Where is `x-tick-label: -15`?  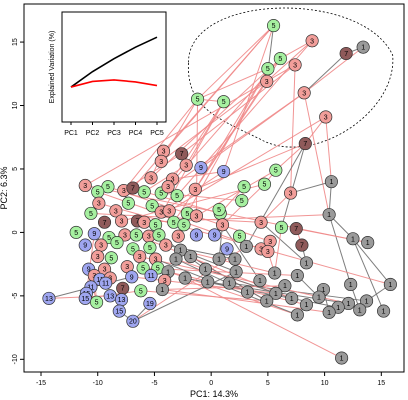
x-tick-label: -15 is located at coordinates (41, 383).